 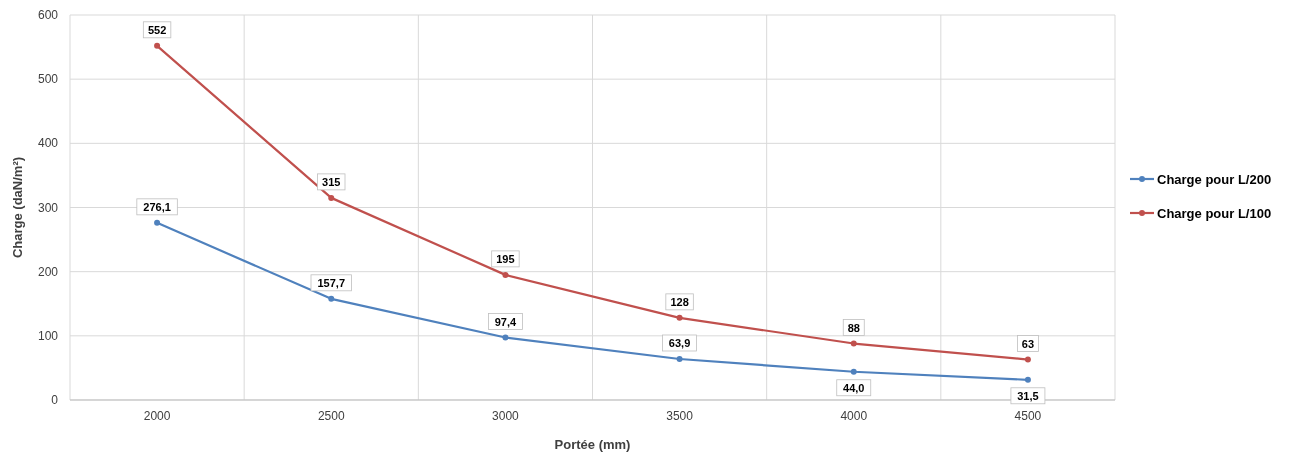 I want to click on x-tick-label: 3500, so click(x=680, y=416).